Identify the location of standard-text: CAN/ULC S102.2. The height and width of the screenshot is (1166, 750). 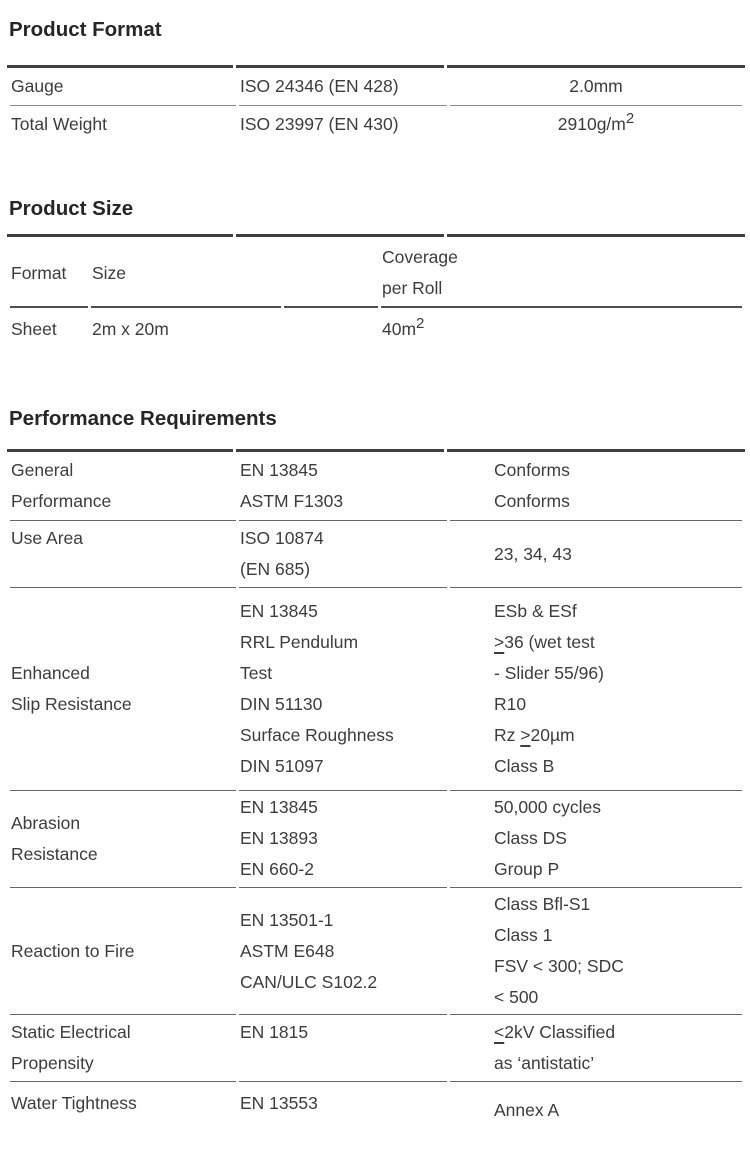
(309, 981).